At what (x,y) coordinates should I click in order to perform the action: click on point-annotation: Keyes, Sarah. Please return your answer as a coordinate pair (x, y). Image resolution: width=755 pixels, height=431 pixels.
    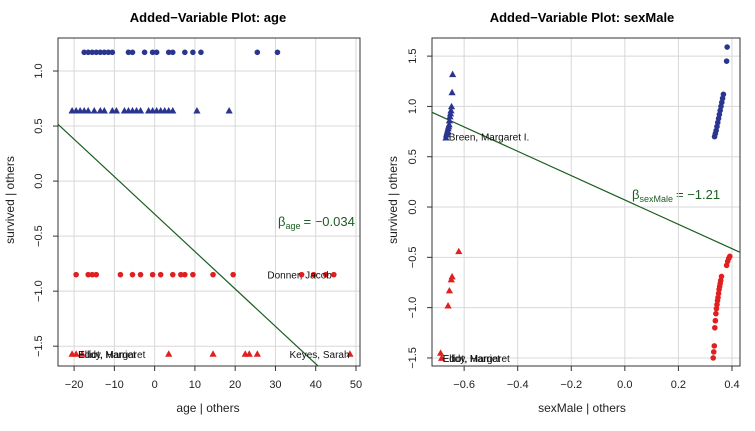
    Looking at the image, I should click on (320, 355).